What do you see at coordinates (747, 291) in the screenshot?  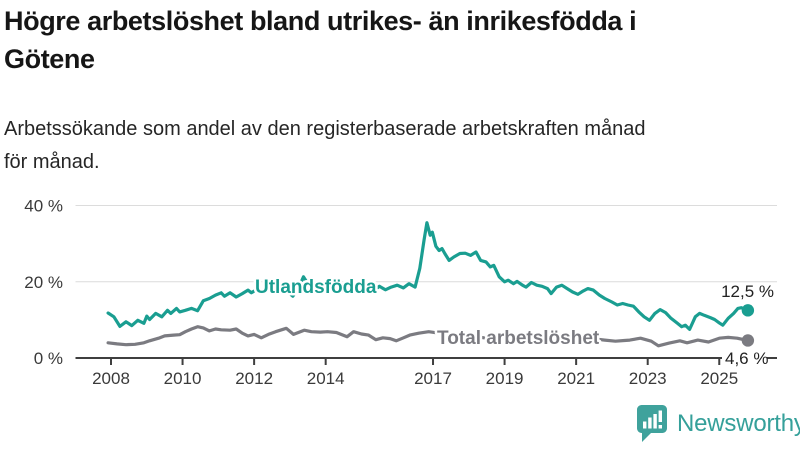 I see `end-value-label-utlandsfodda: 12,5 %` at bounding box center [747, 291].